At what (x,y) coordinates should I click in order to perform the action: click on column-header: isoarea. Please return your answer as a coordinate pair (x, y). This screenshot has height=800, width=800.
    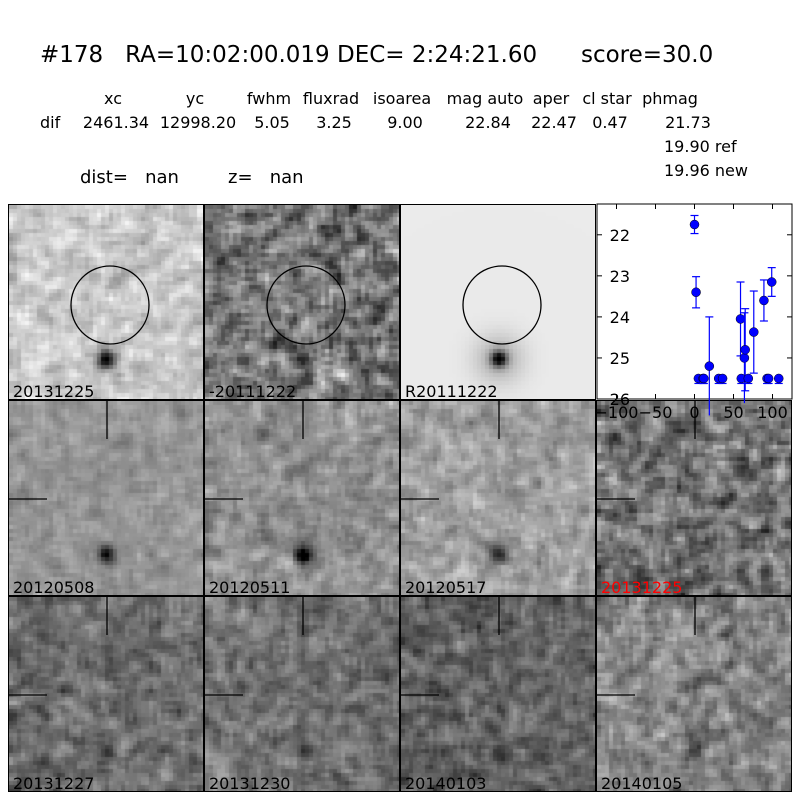
    Looking at the image, I should click on (402, 98).